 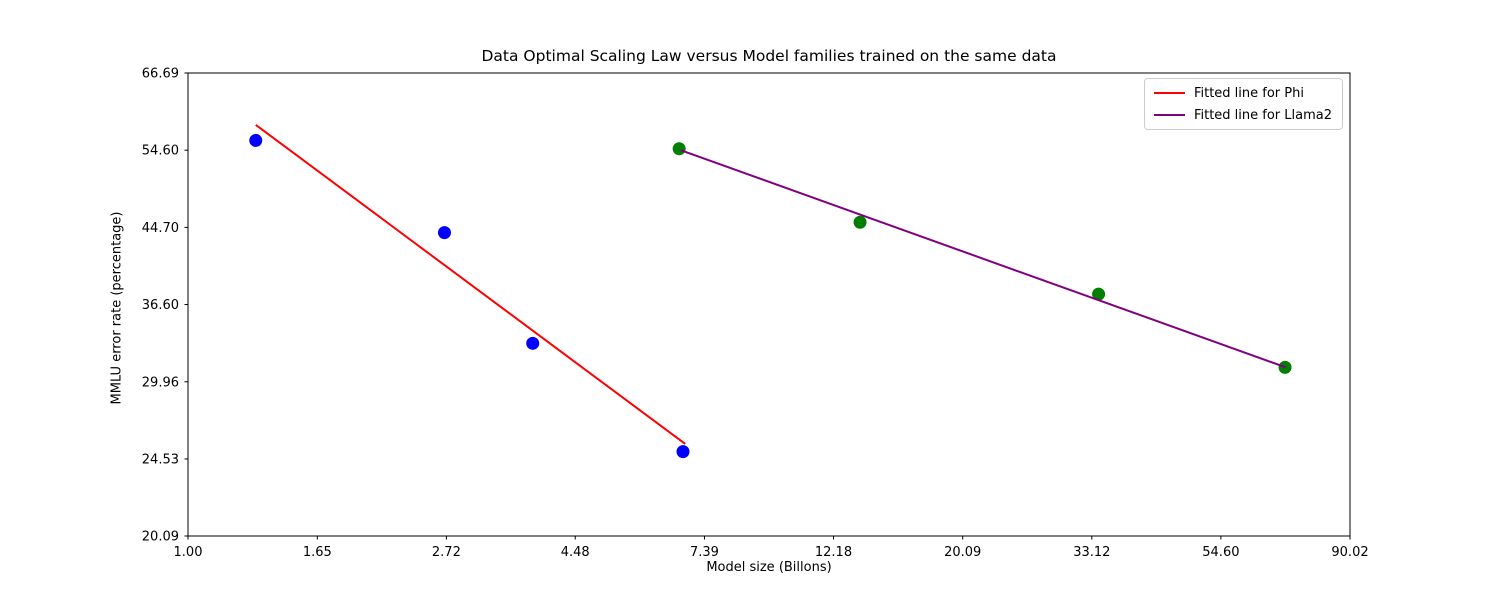 What do you see at coordinates (317, 552) in the screenshot?
I see `x-tick-label: 1.65` at bounding box center [317, 552].